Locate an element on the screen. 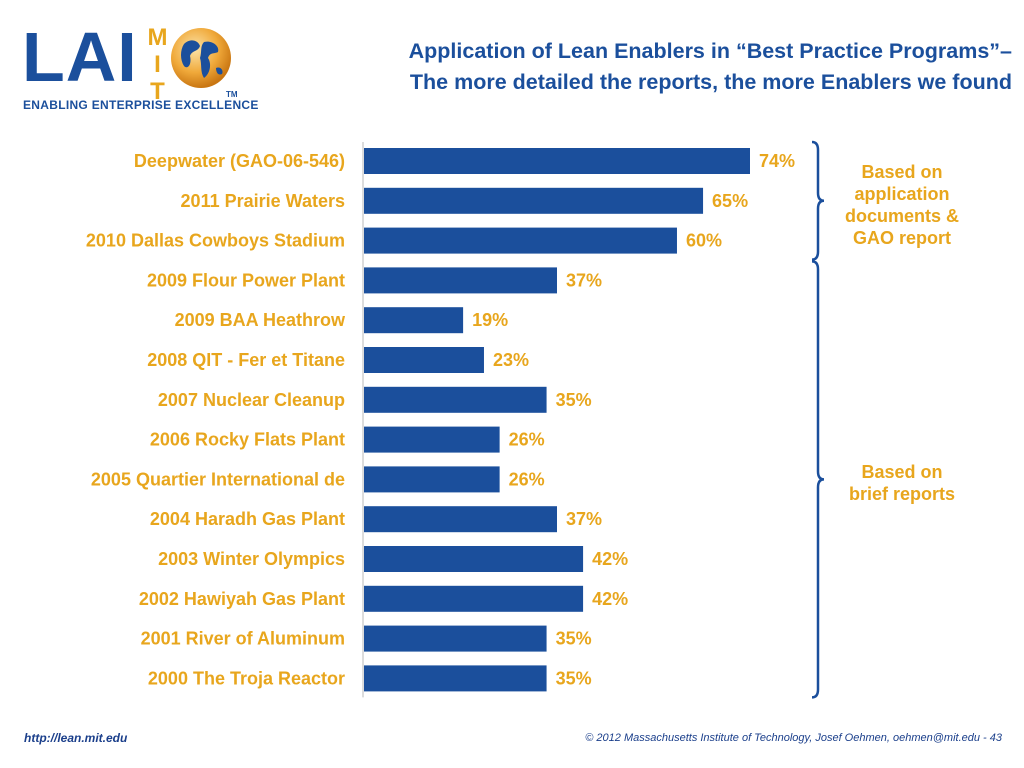 The width and height of the screenshot is (1024, 768). category-label: 2011 Prairie Waters is located at coordinates (263, 201).